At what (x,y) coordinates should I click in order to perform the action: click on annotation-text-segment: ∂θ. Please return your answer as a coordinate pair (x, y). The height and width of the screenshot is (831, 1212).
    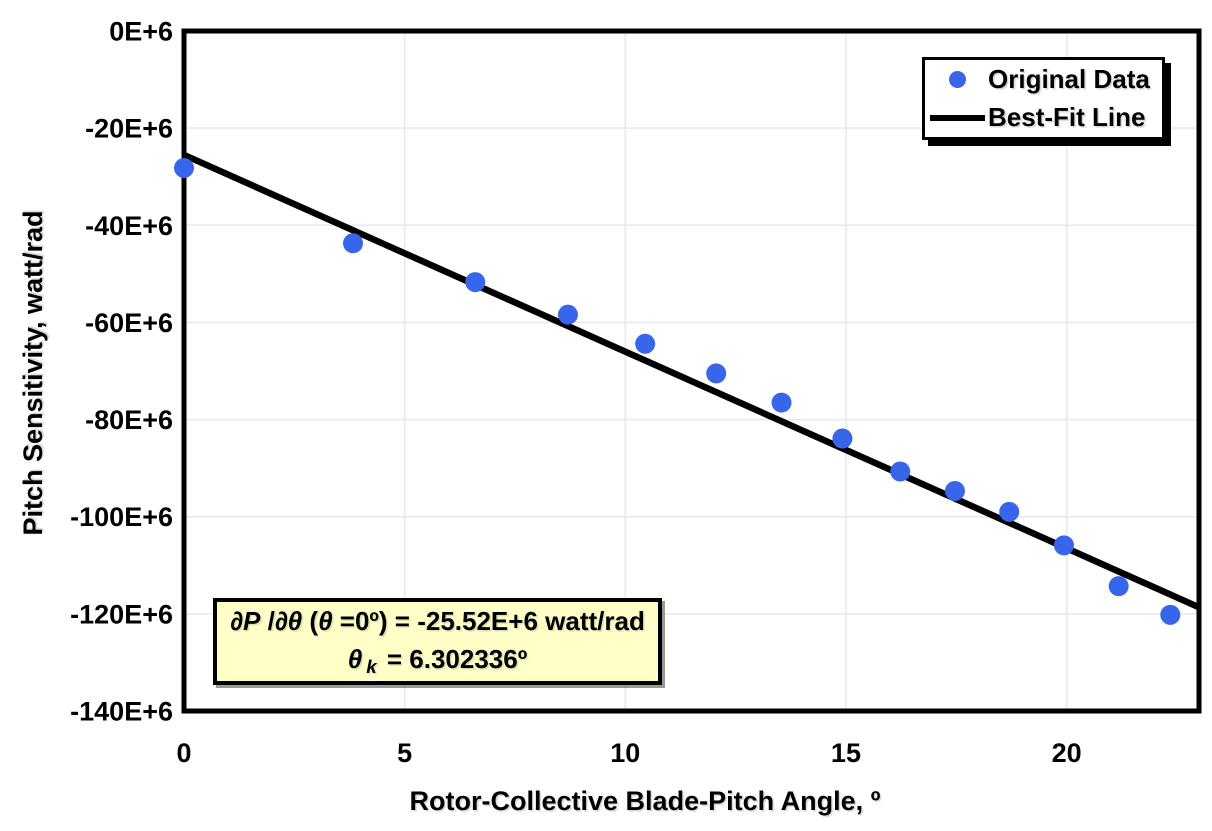
    Looking at the image, I should click on (288, 621).